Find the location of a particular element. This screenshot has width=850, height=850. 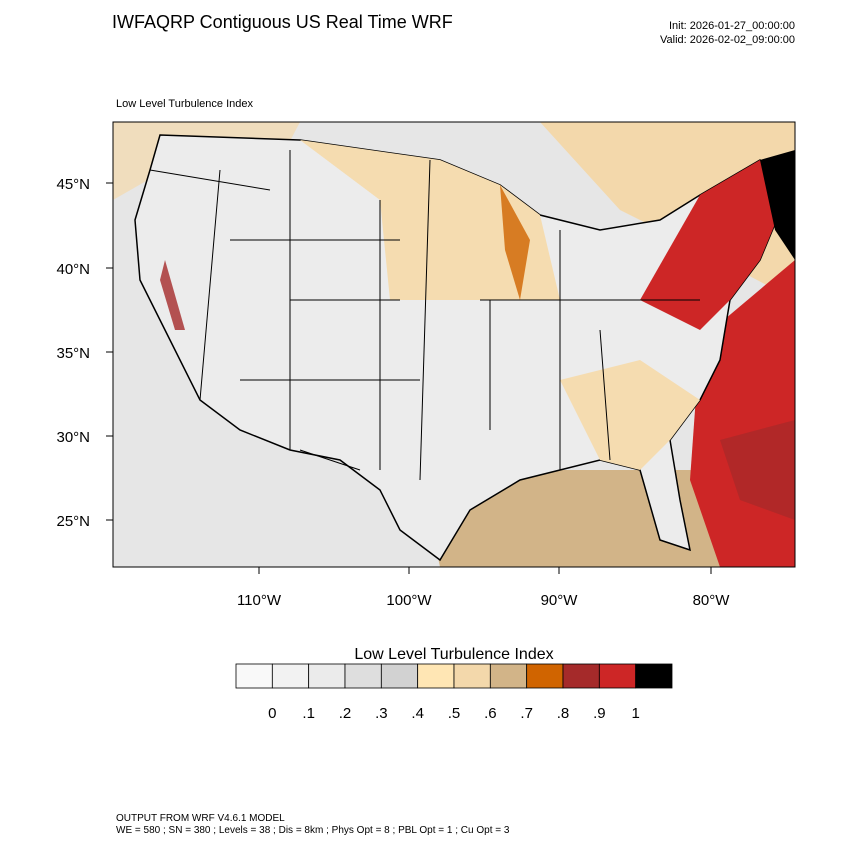

footer-line: OUTPUT FROM WRF V4.6.1 MODEL is located at coordinates (200, 818).